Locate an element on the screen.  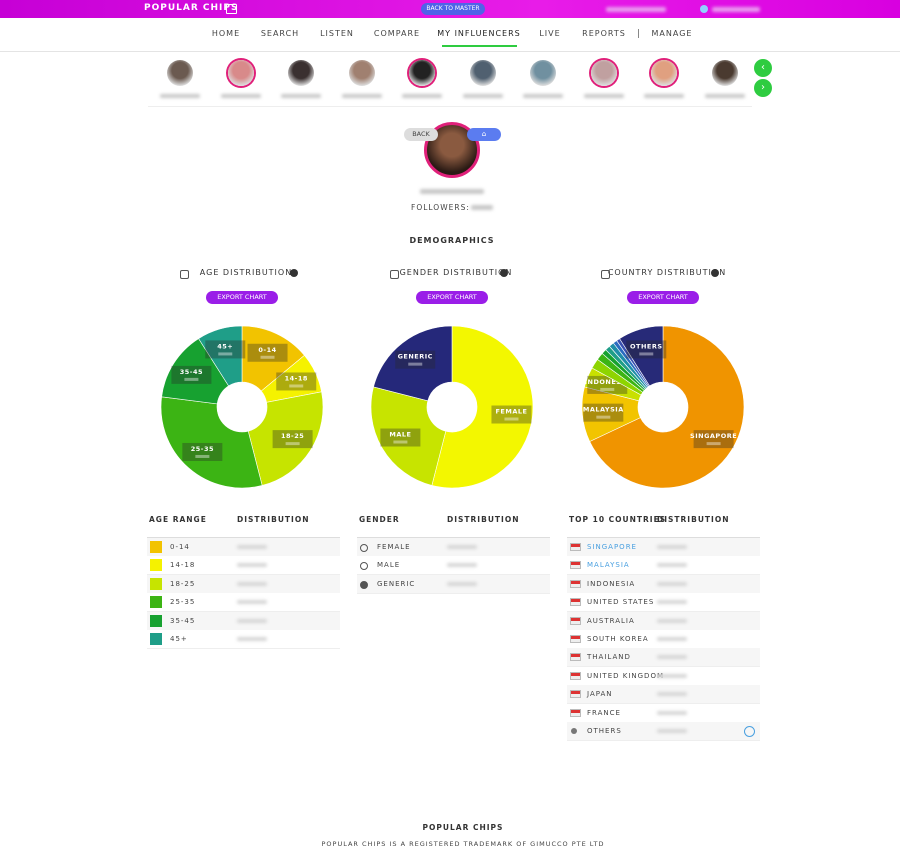
table-cell-name: SOUTH KOREA is located at coordinates (618, 639).